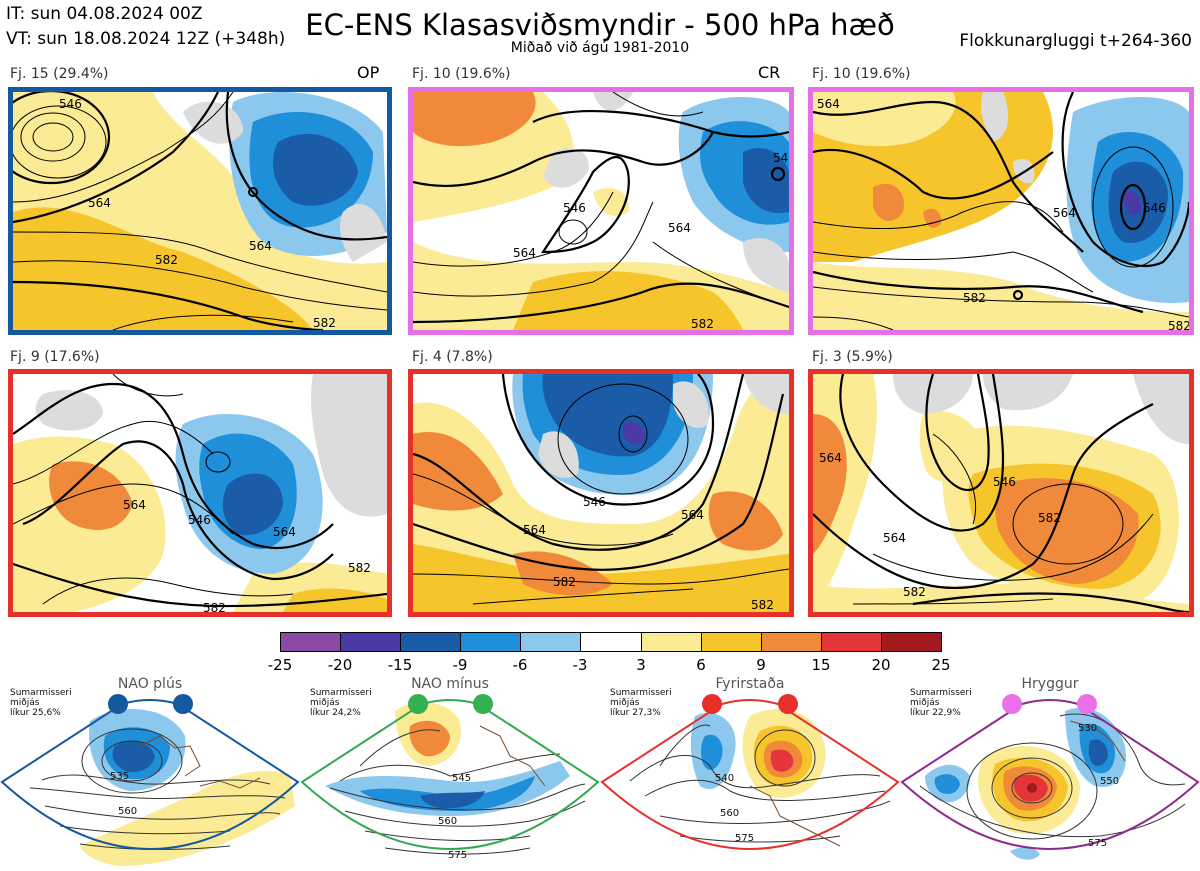 This screenshot has height=871, width=1200. I want to click on cluster-map-1: 546 564 564 582 582, so click(200, 211).